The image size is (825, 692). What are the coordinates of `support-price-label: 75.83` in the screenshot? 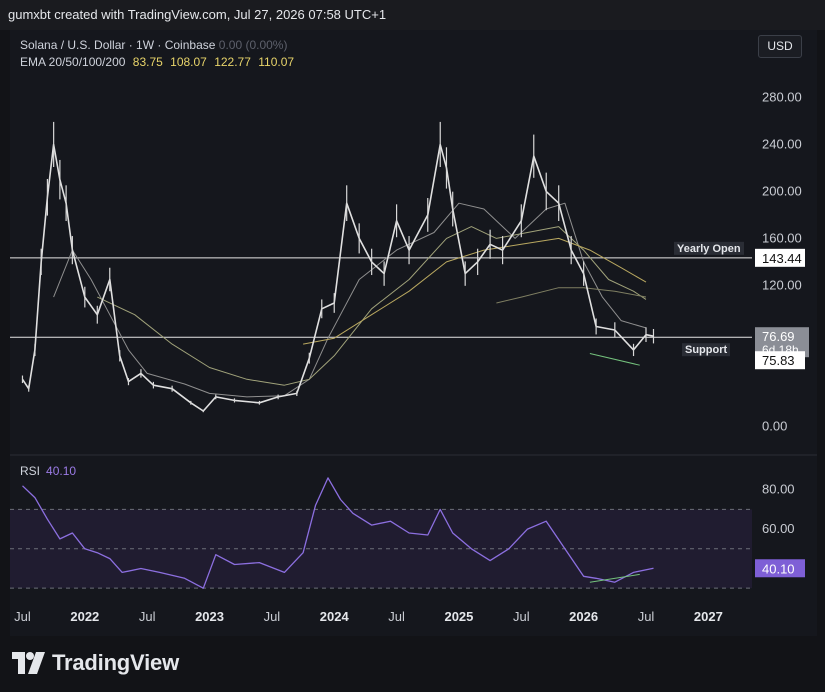 It's located at (778, 360).